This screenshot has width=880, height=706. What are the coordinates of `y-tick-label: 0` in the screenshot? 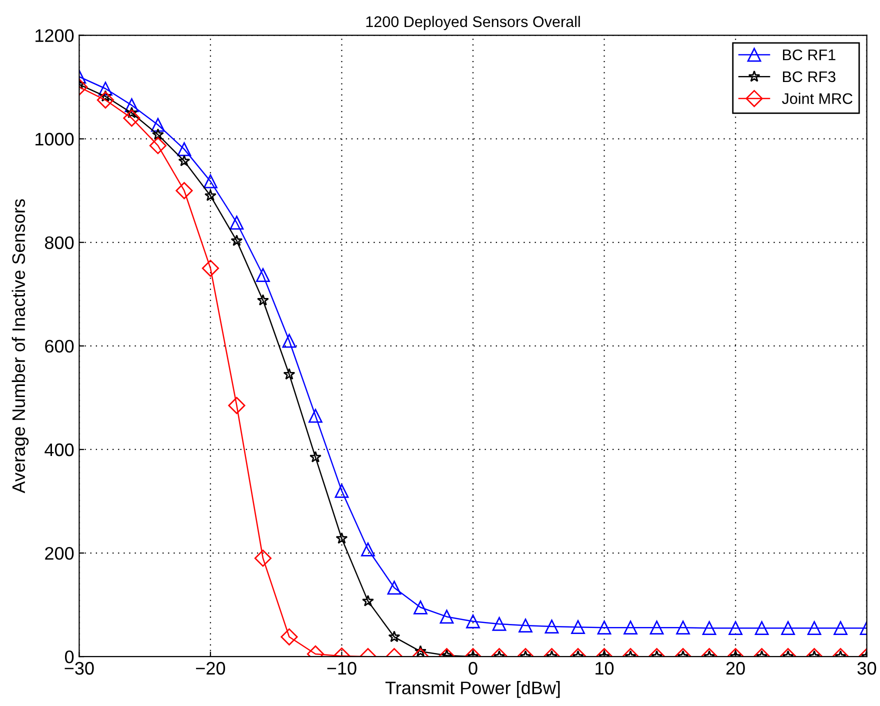 It's located at (69, 657).